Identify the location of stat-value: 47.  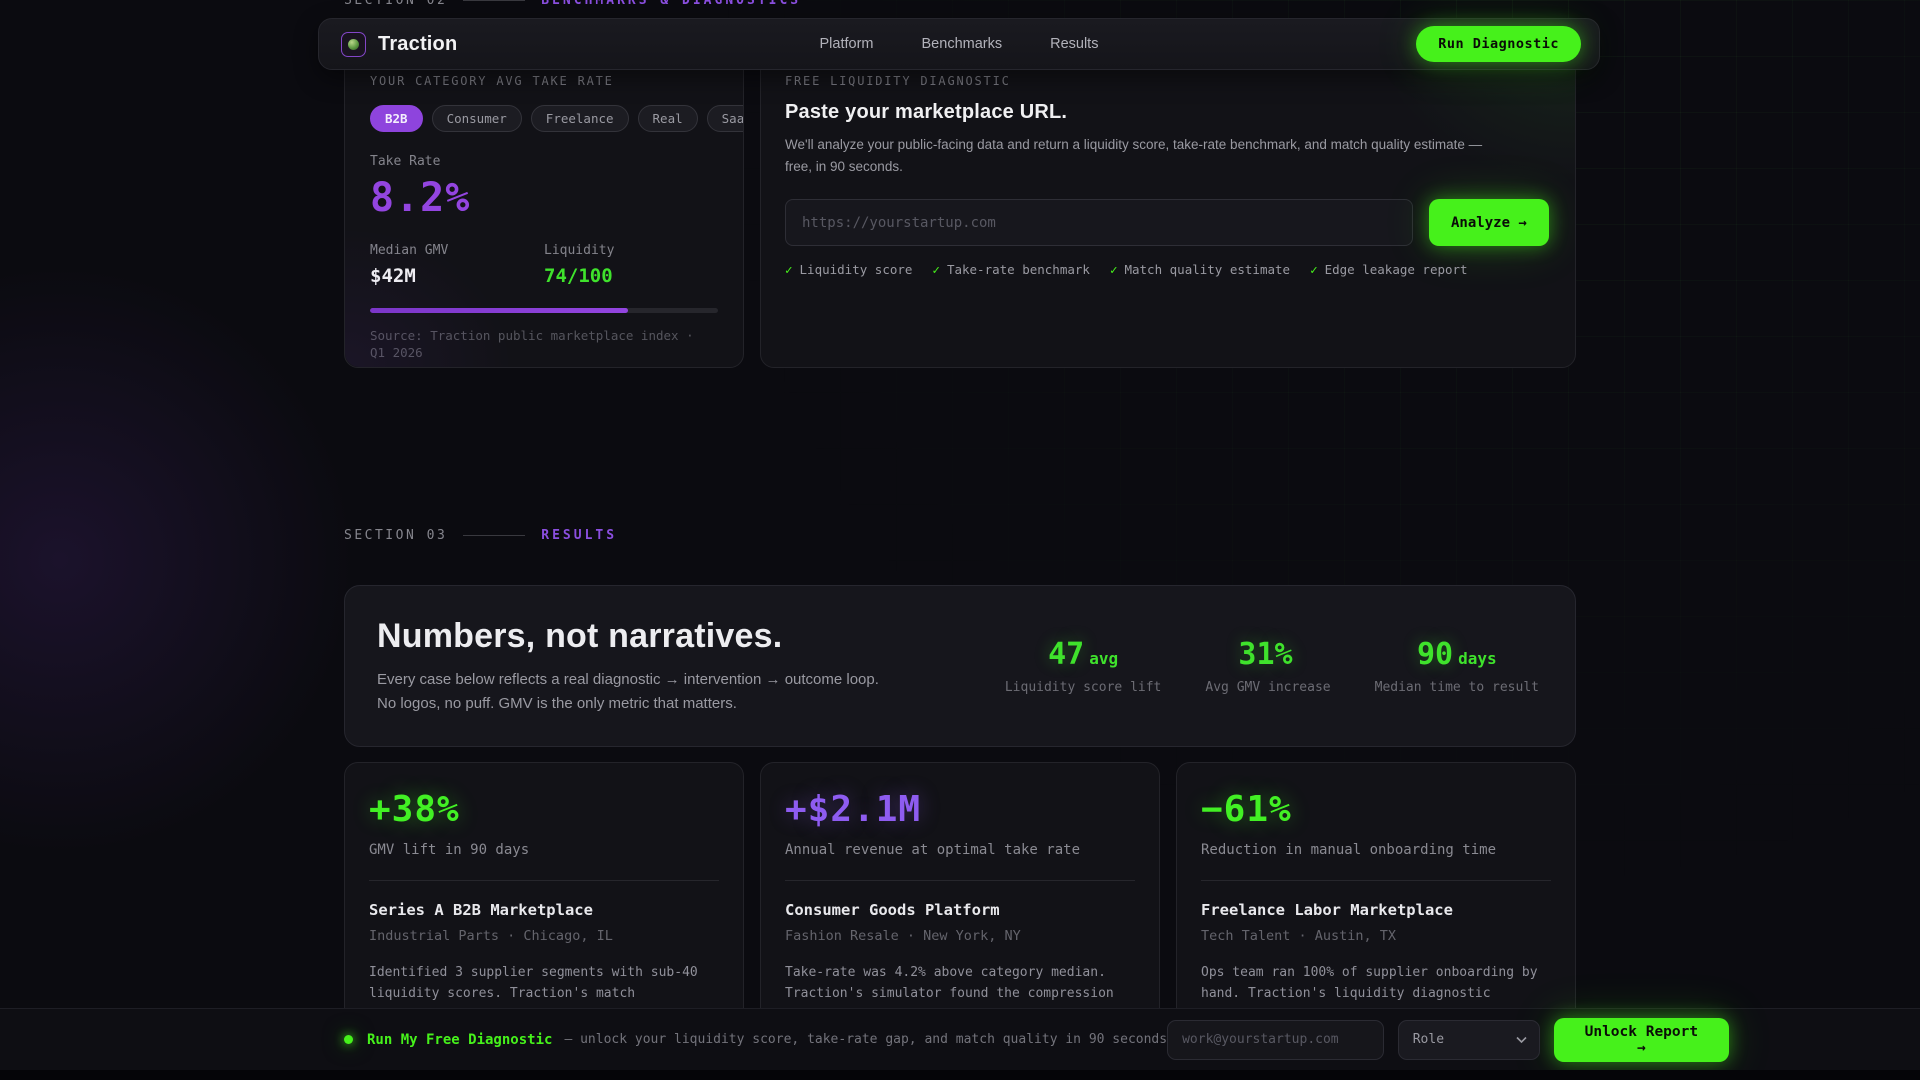
(1066, 654).